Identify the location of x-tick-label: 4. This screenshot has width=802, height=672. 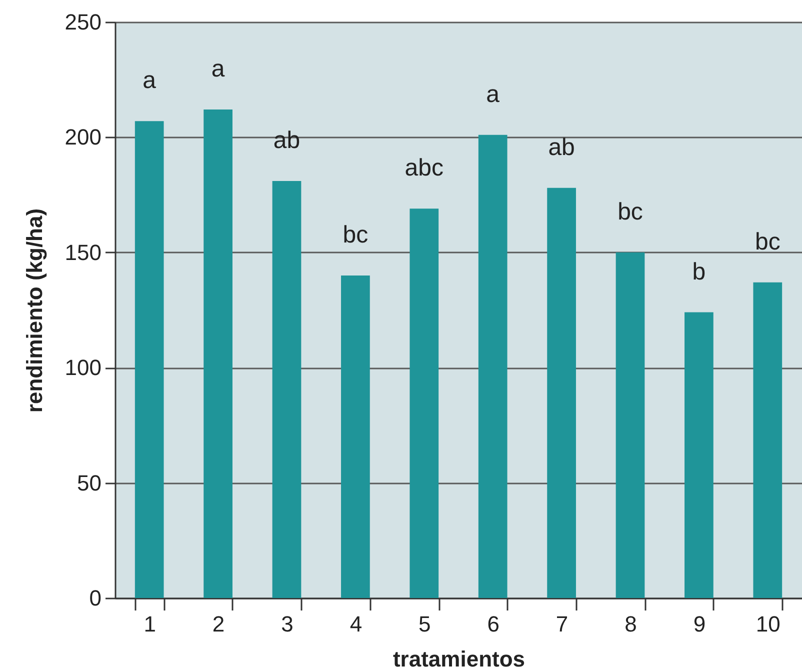
(356, 624).